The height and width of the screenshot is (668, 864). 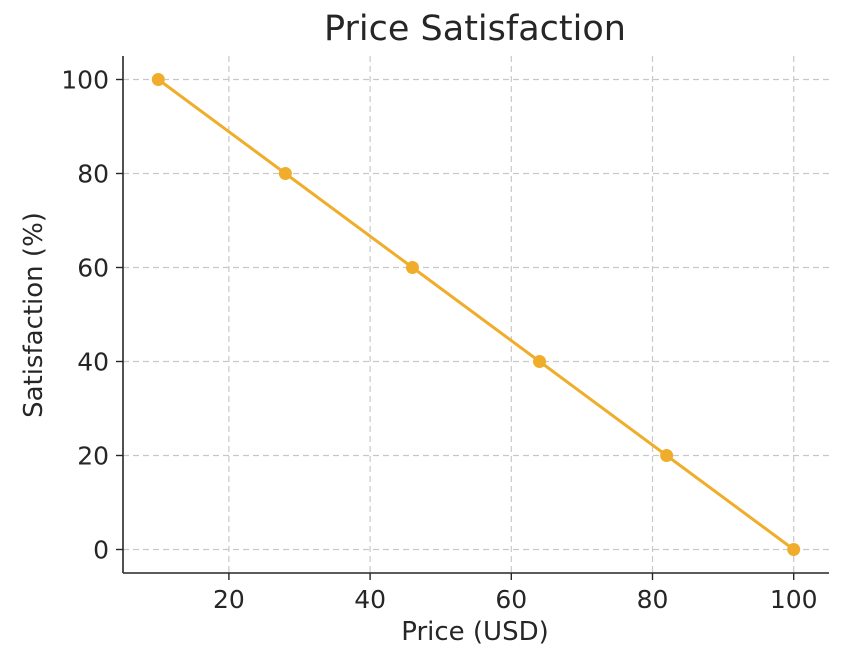 What do you see at coordinates (34, 315) in the screenshot?
I see `y-axis-label: Satisfaction (%)` at bounding box center [34, 315].